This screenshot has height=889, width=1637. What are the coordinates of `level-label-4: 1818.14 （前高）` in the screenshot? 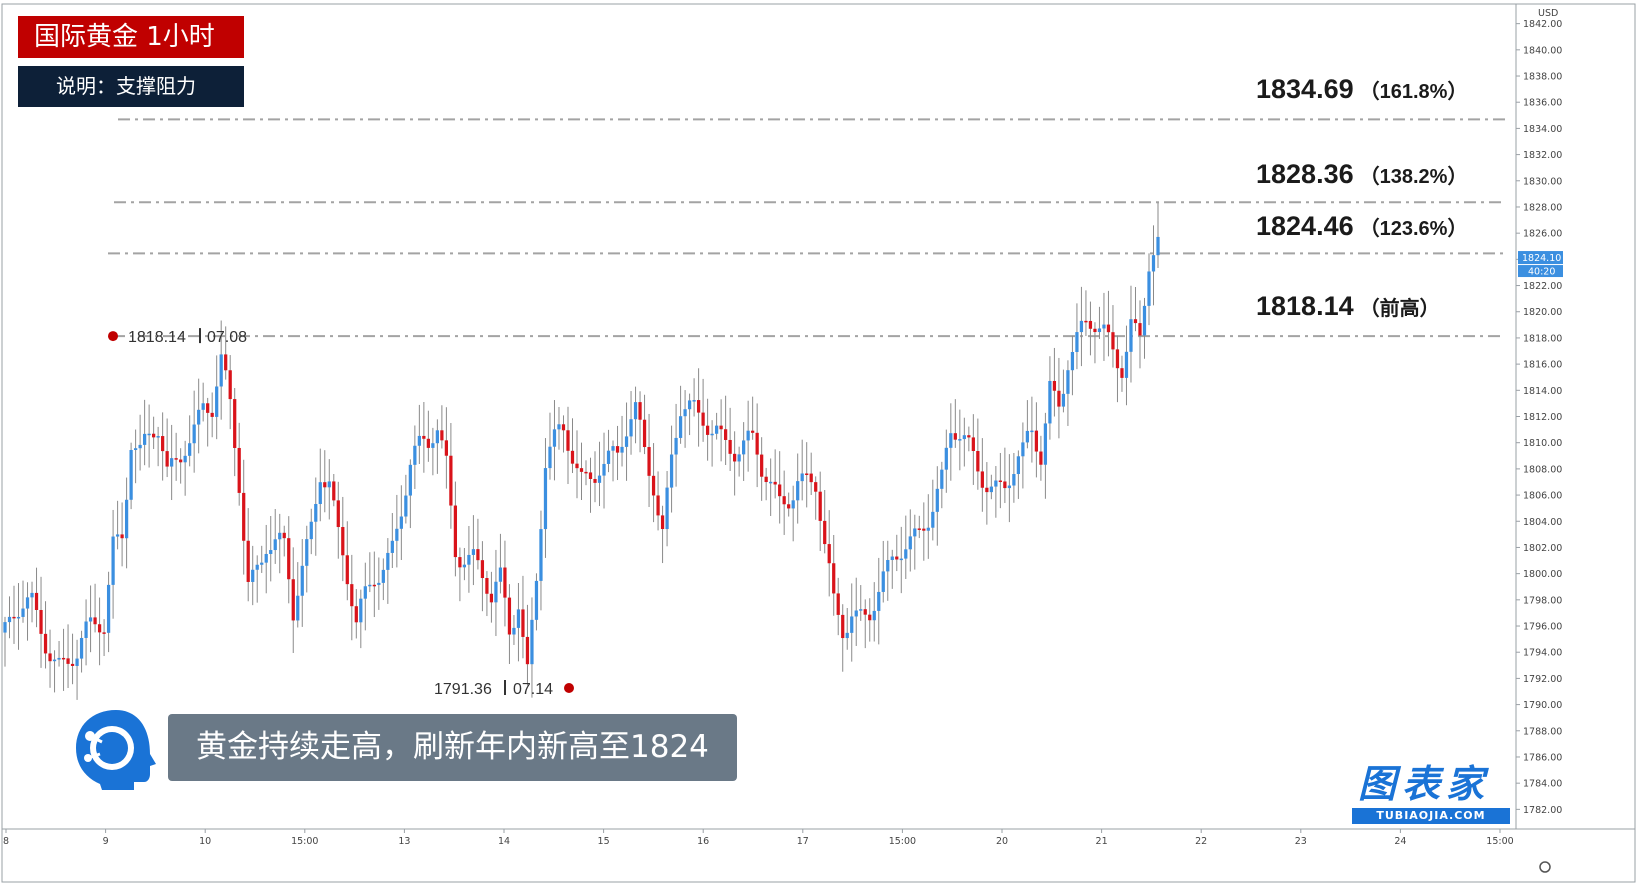 It's located at (1348, 306).